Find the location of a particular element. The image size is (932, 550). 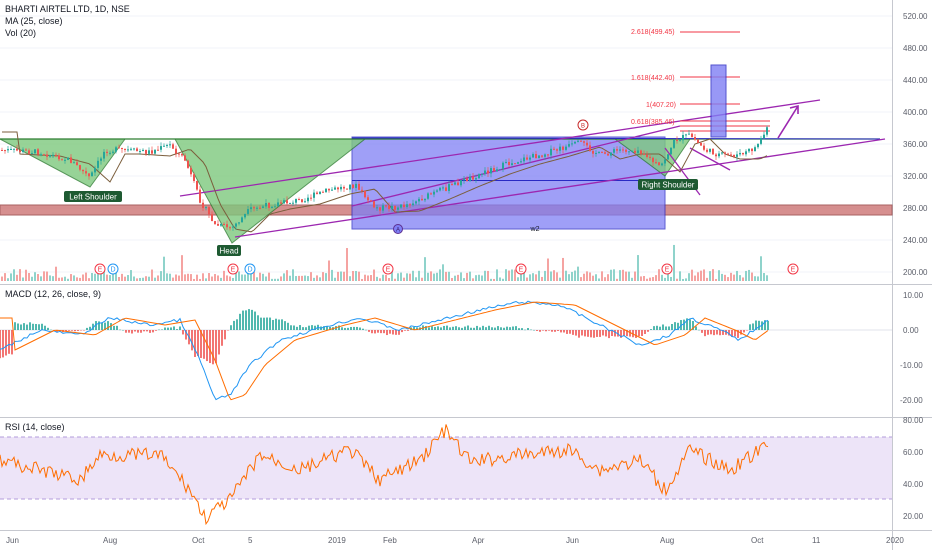

resistance-line is located at coordinates (616, 138).